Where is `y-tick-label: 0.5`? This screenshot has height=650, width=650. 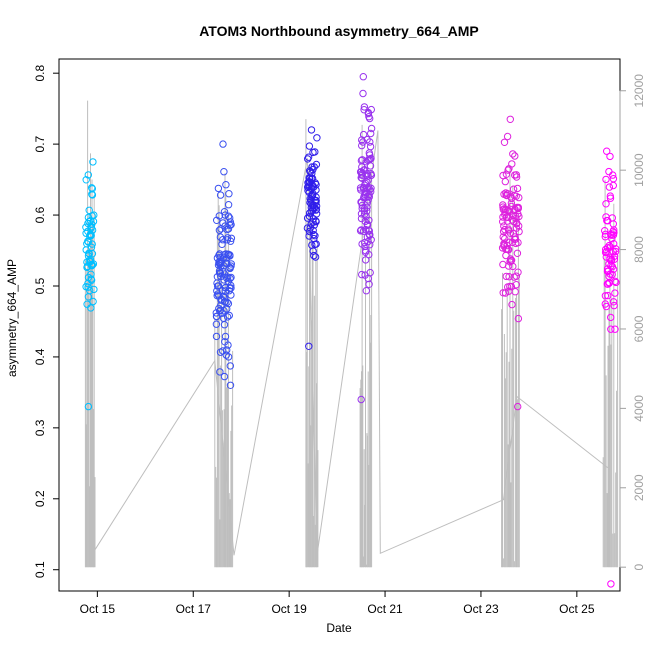 y-tick-label: 0.5 is located at coordinates (40, 285).